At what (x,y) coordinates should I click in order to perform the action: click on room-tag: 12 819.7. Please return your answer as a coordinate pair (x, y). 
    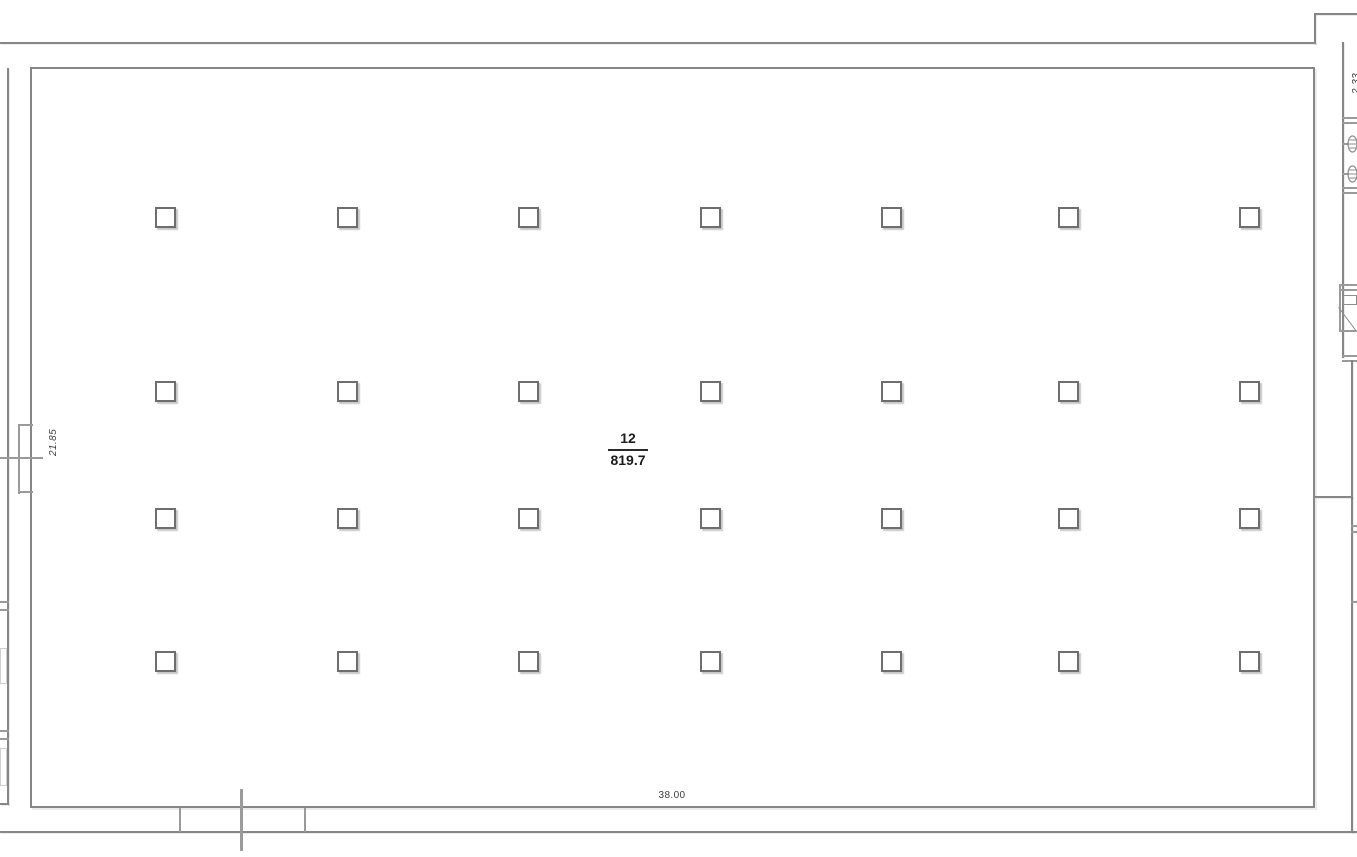
    Looking at the image, I should click on (628, 449).